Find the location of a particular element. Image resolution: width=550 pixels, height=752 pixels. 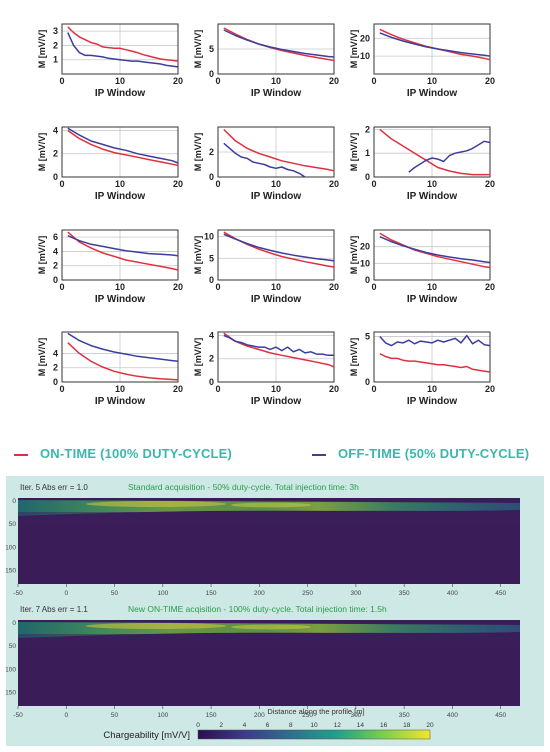

y-tick-label: 10 is located at coordinates (365, 263).